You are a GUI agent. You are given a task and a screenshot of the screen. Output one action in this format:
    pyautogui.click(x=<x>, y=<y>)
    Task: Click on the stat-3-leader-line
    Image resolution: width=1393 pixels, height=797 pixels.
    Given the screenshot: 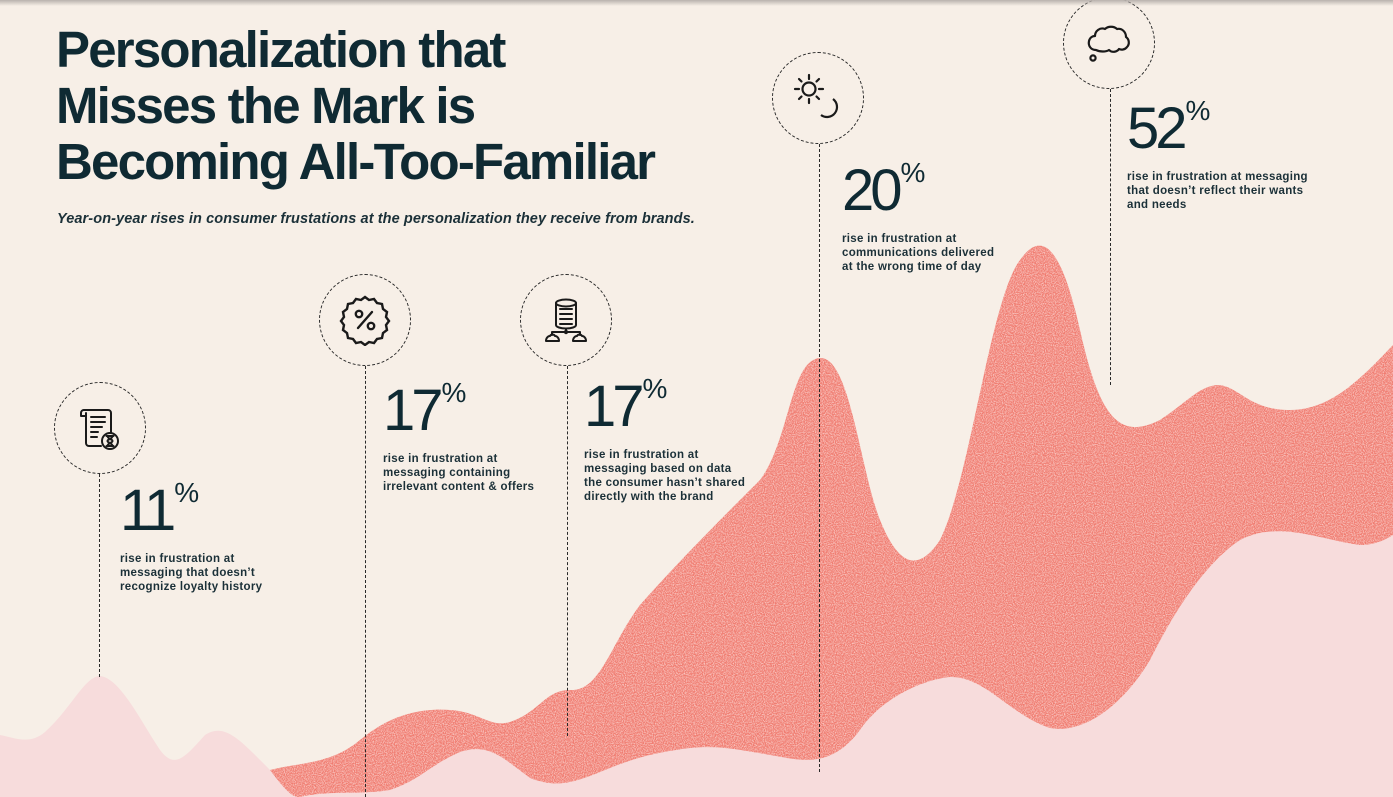 What is the action you would take?
    pyautogui.click(x=567, y=551)
    